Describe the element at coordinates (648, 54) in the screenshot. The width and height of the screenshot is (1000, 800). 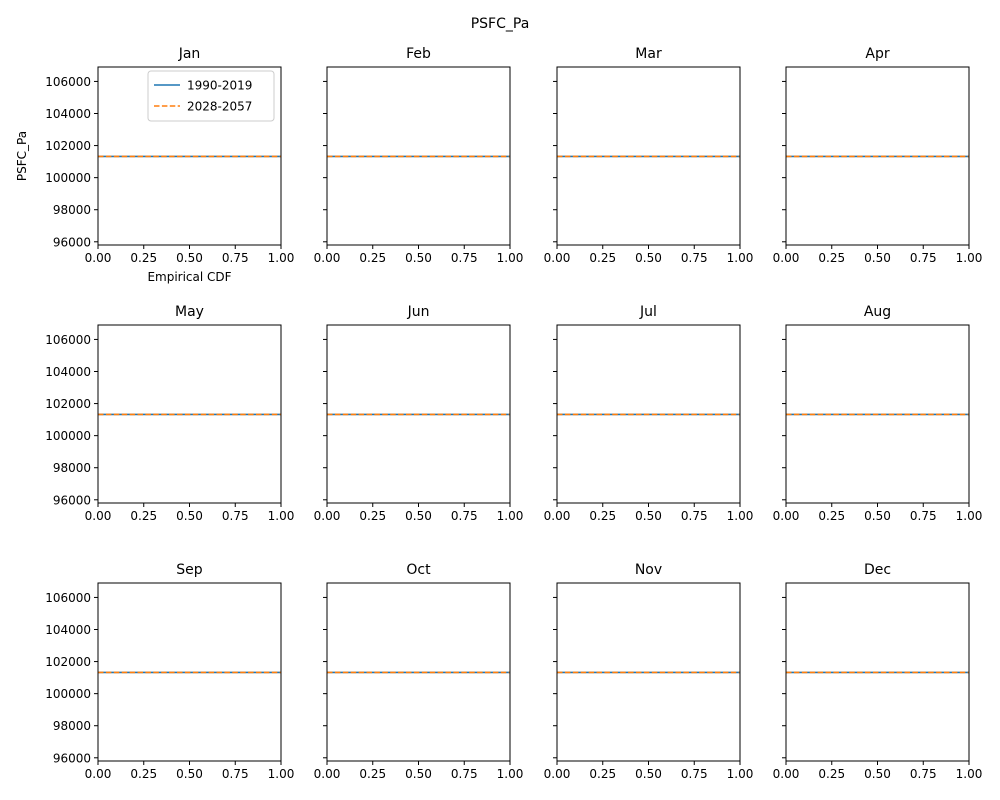
I see `panel-title: Mar` at that location.